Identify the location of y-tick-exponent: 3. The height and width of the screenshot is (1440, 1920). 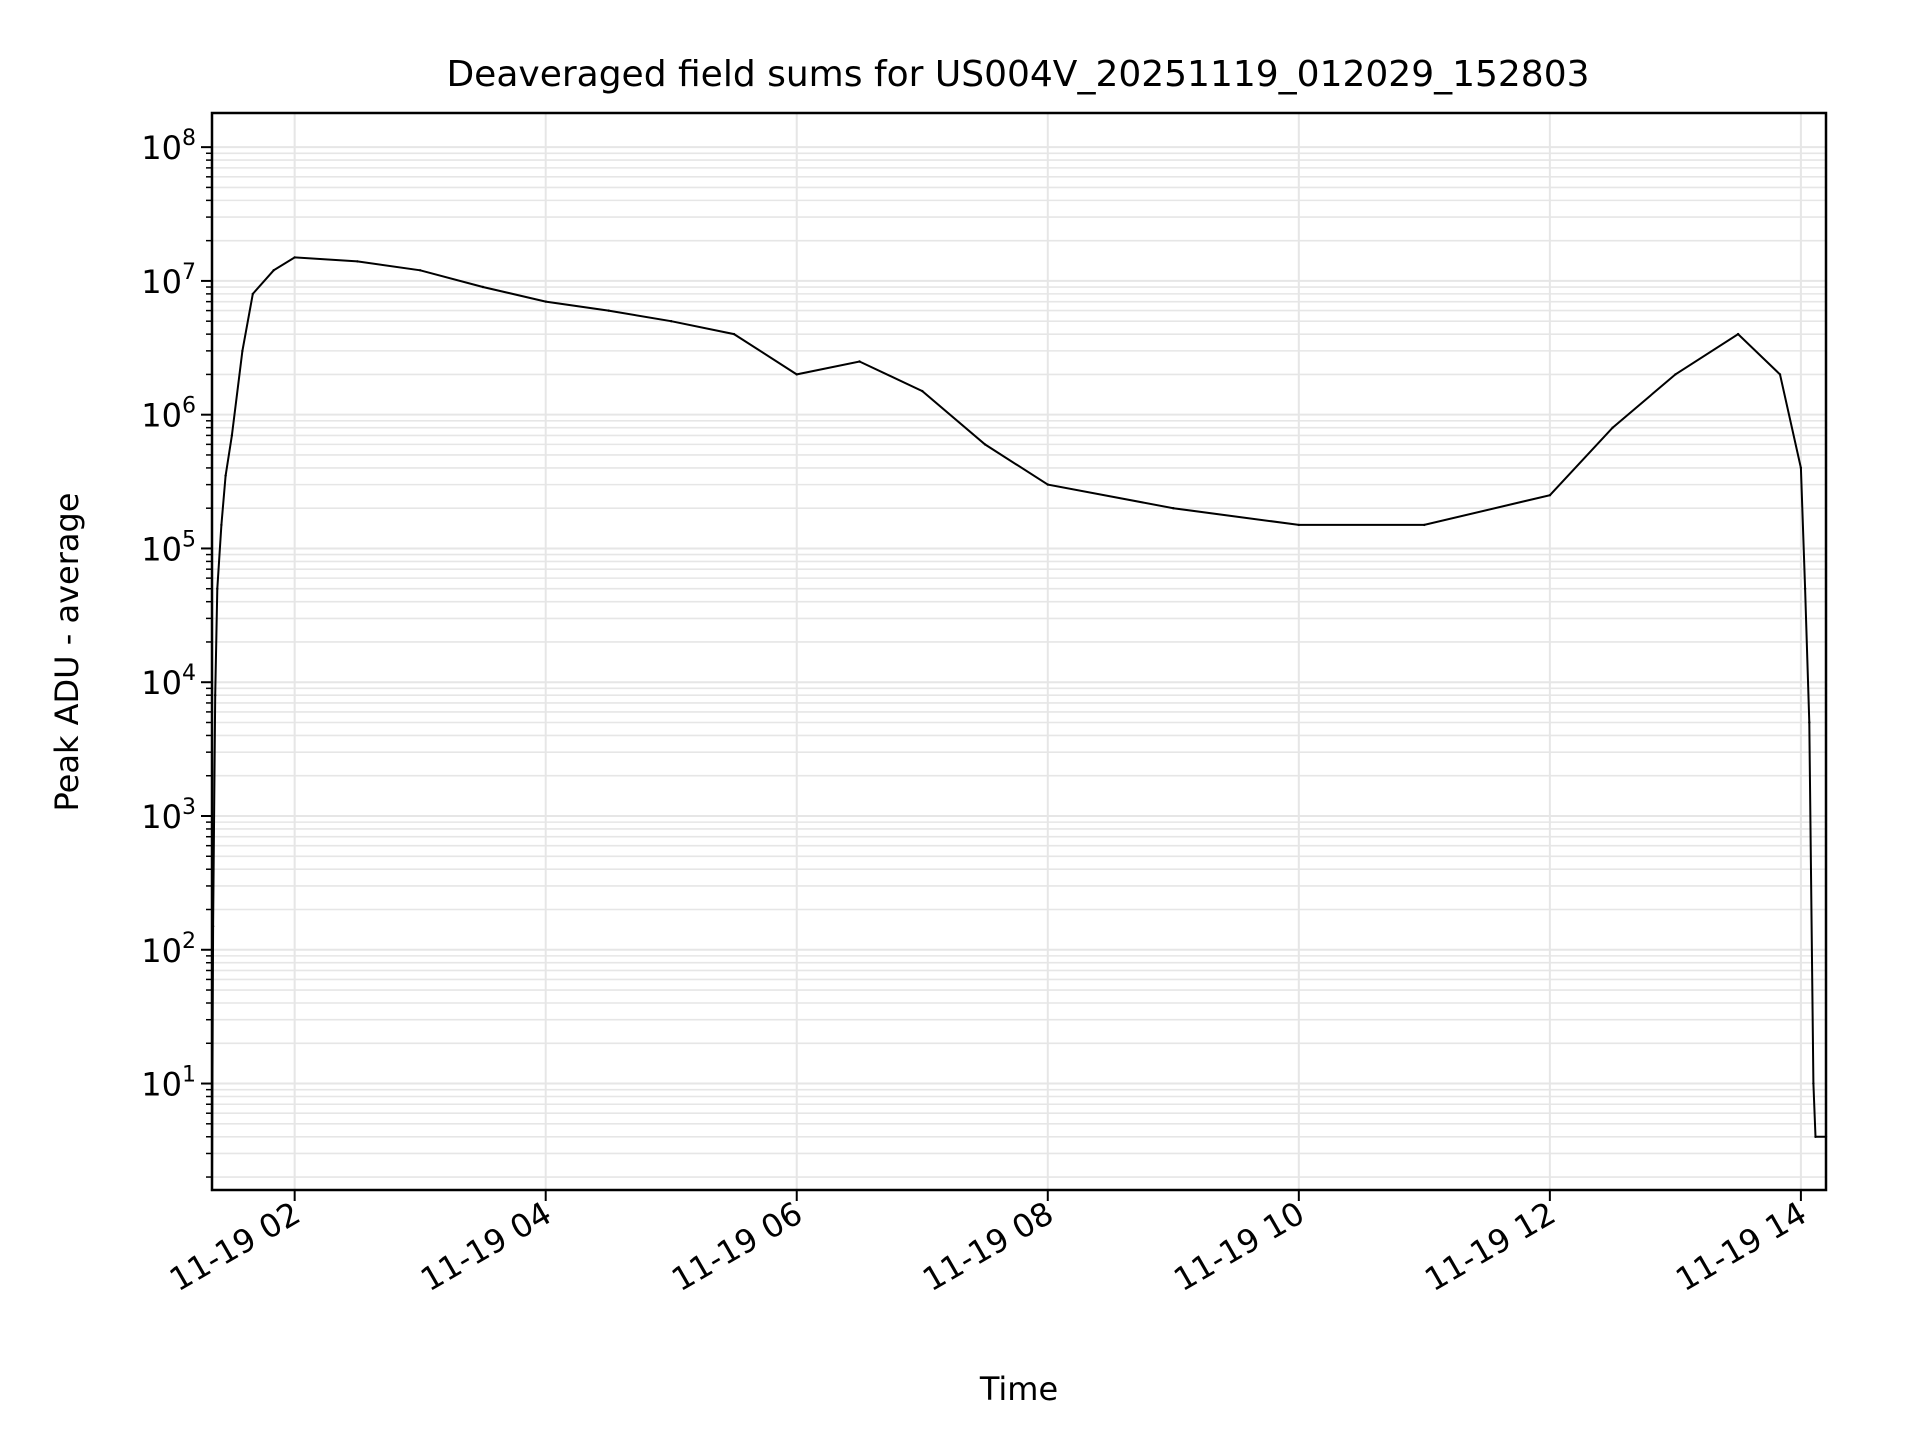
(189, 807).